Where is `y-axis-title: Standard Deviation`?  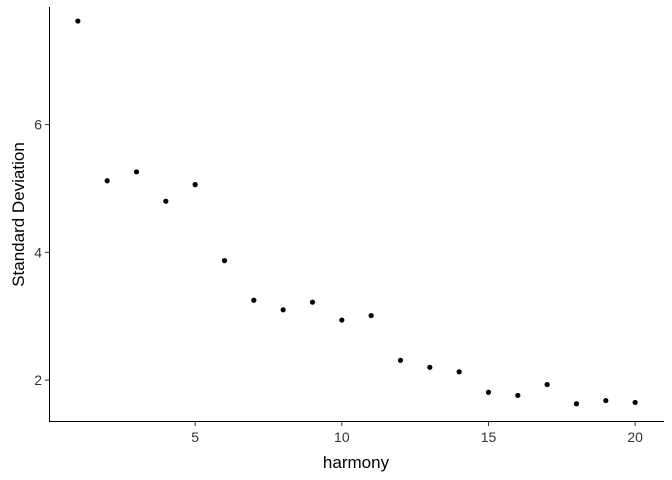
y-axis-title: Standard Deviation is located at coordinates (18, 214).